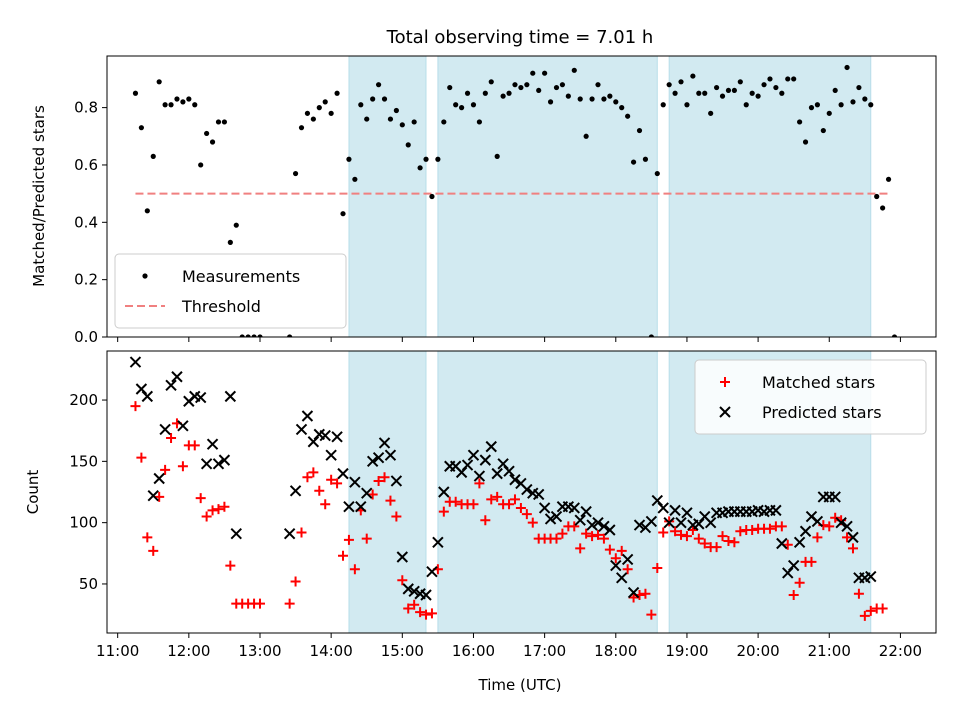 The image size is (960, 725). Describe the element at coordinates (88, 584) in the screenshot. I see `y-tick-label: 50` at that location.